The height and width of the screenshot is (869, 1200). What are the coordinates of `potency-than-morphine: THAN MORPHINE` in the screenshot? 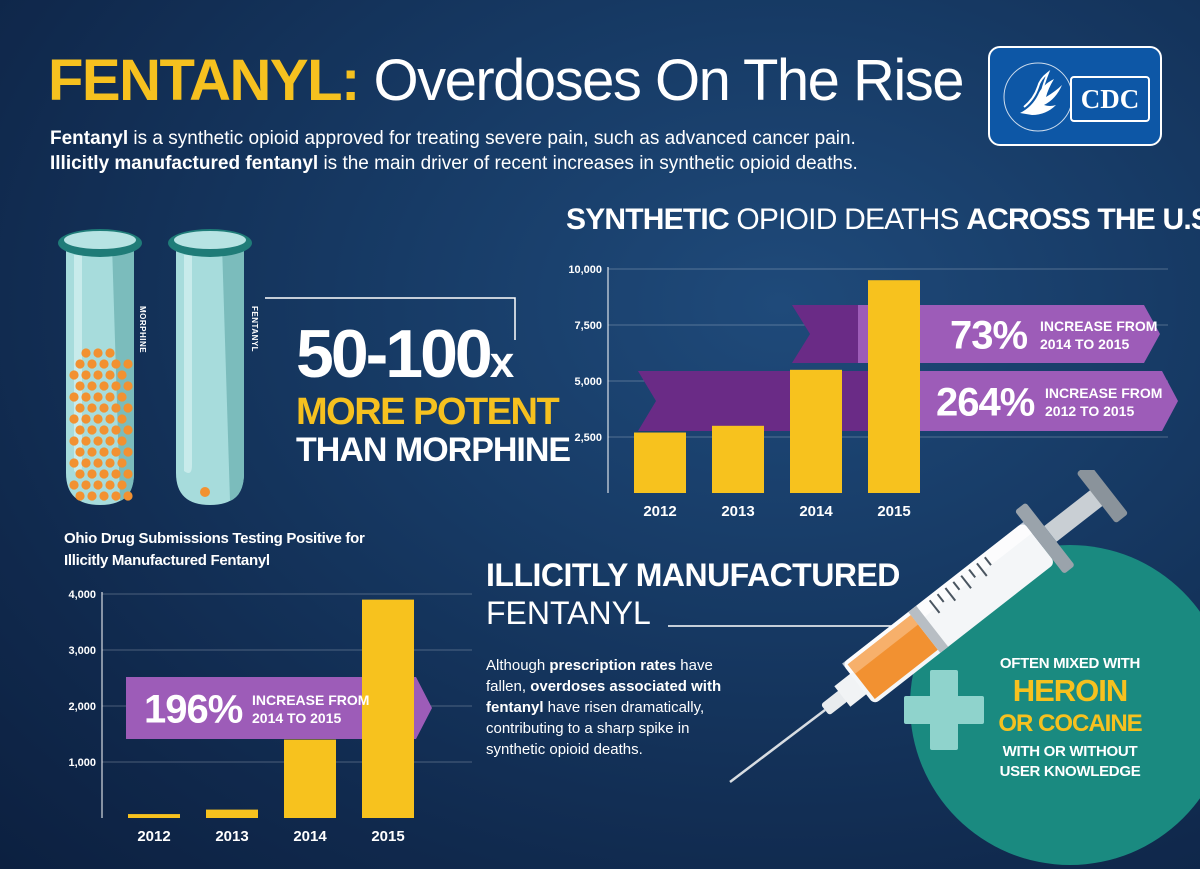 It's located at (433, 450).